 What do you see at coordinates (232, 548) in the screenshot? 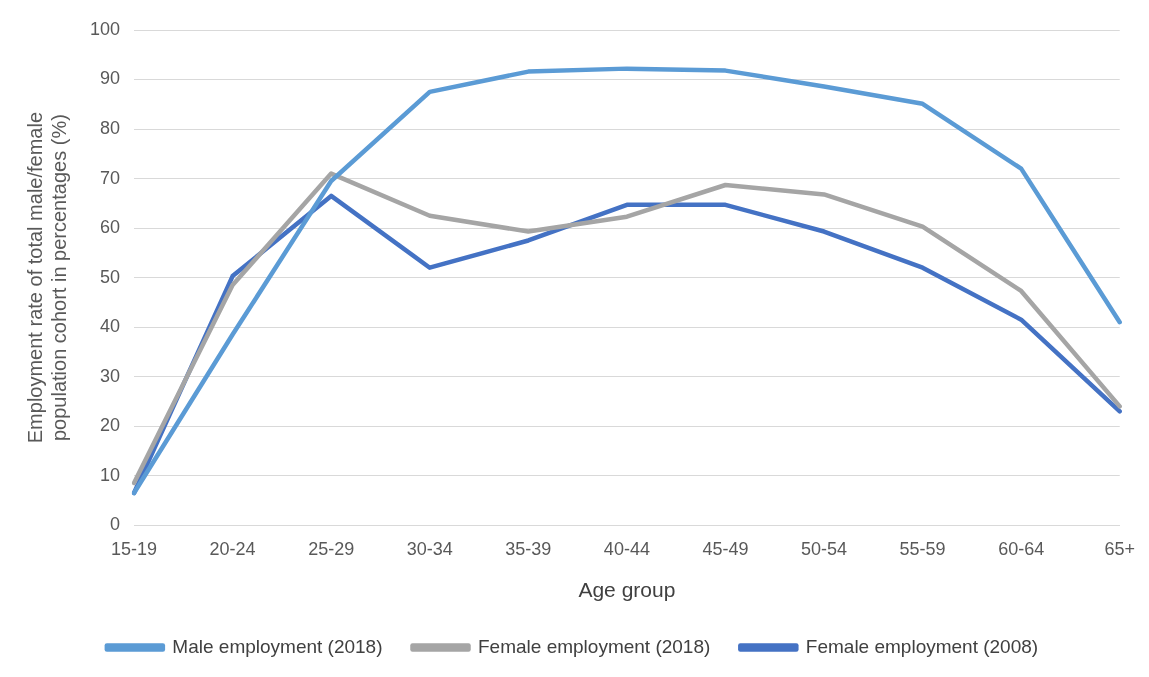
I see `x-tick-label: 20-24` at bounding box center [232, 548].